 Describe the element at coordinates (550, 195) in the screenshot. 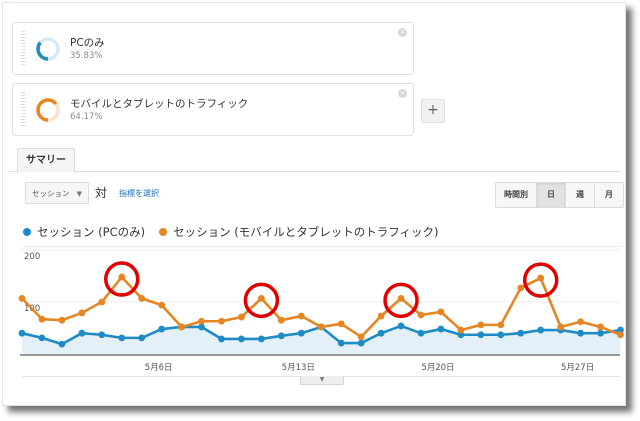

I see `period-day-button: 日` at that location.